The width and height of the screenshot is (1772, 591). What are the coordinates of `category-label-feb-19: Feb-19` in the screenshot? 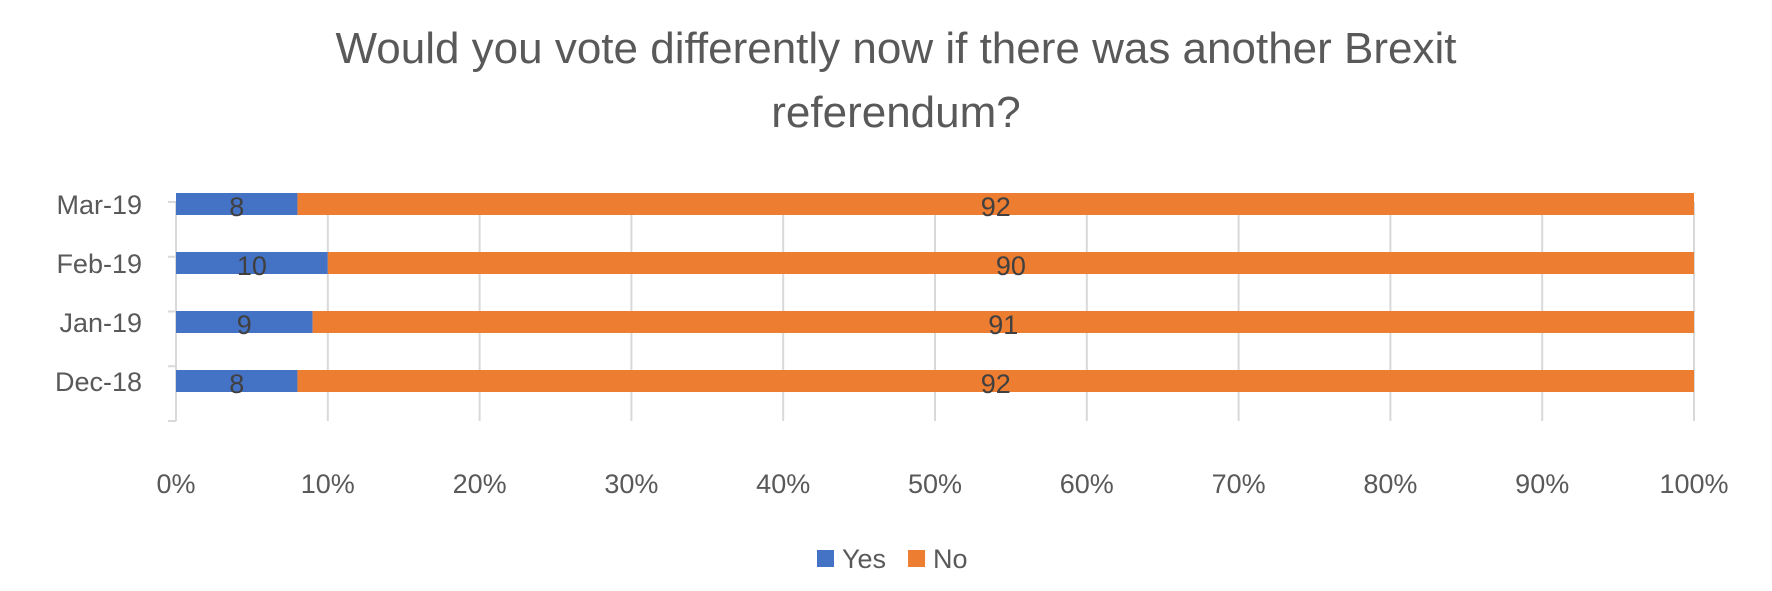 It's located at (99, 264).